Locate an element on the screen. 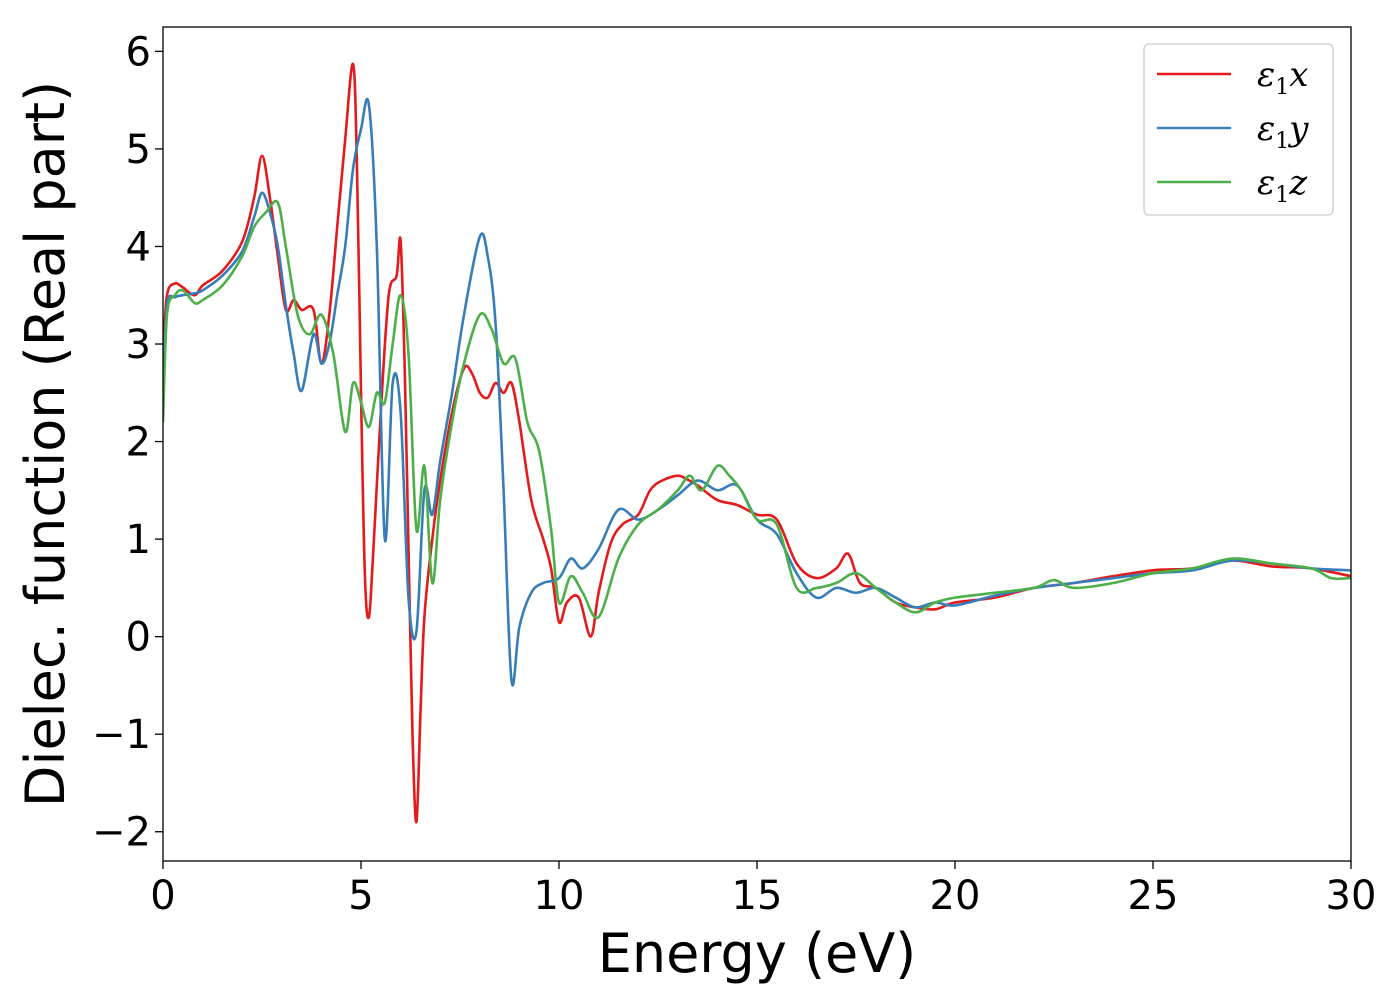  legend-box is located at coordinates (1238, 129).